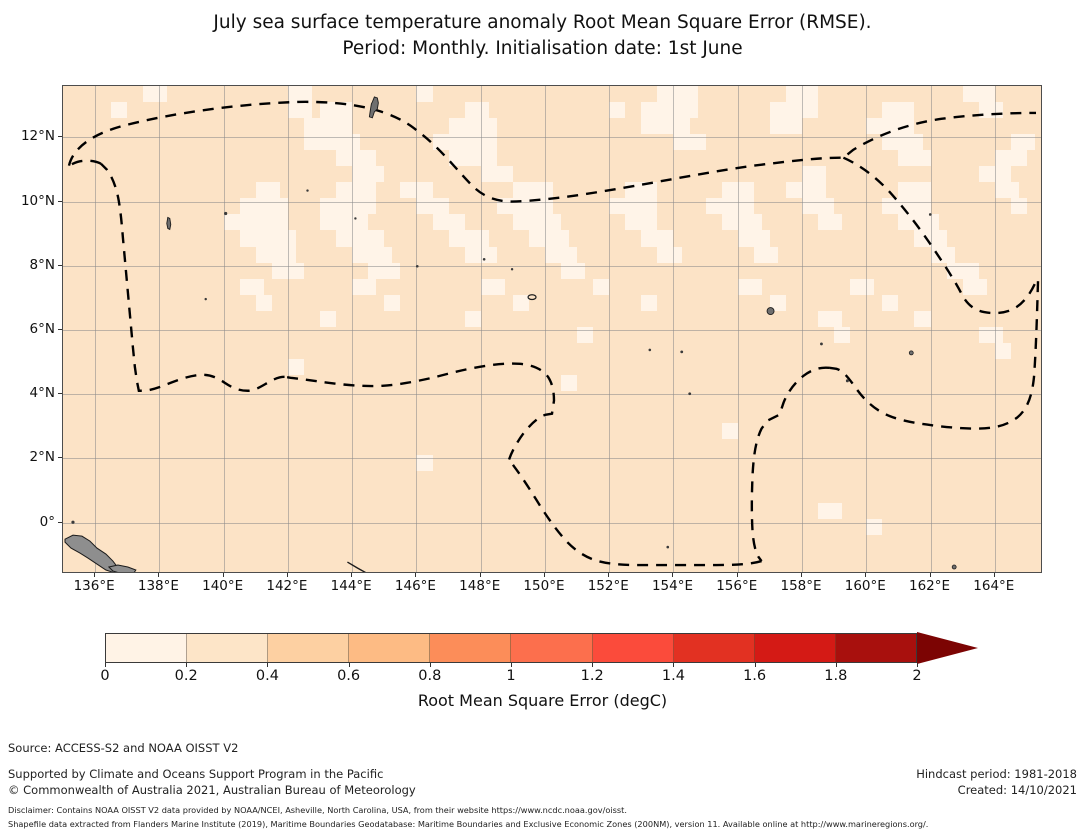  I want to click on coastline-chuuk, so click(532, 297).